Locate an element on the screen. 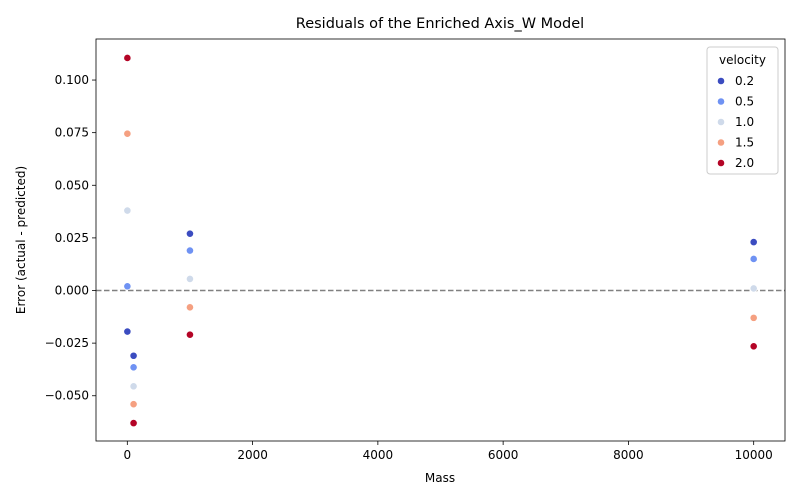 The image size is (800, 500). y-tick-label: 0.025 is located at coordinates (72, 238).